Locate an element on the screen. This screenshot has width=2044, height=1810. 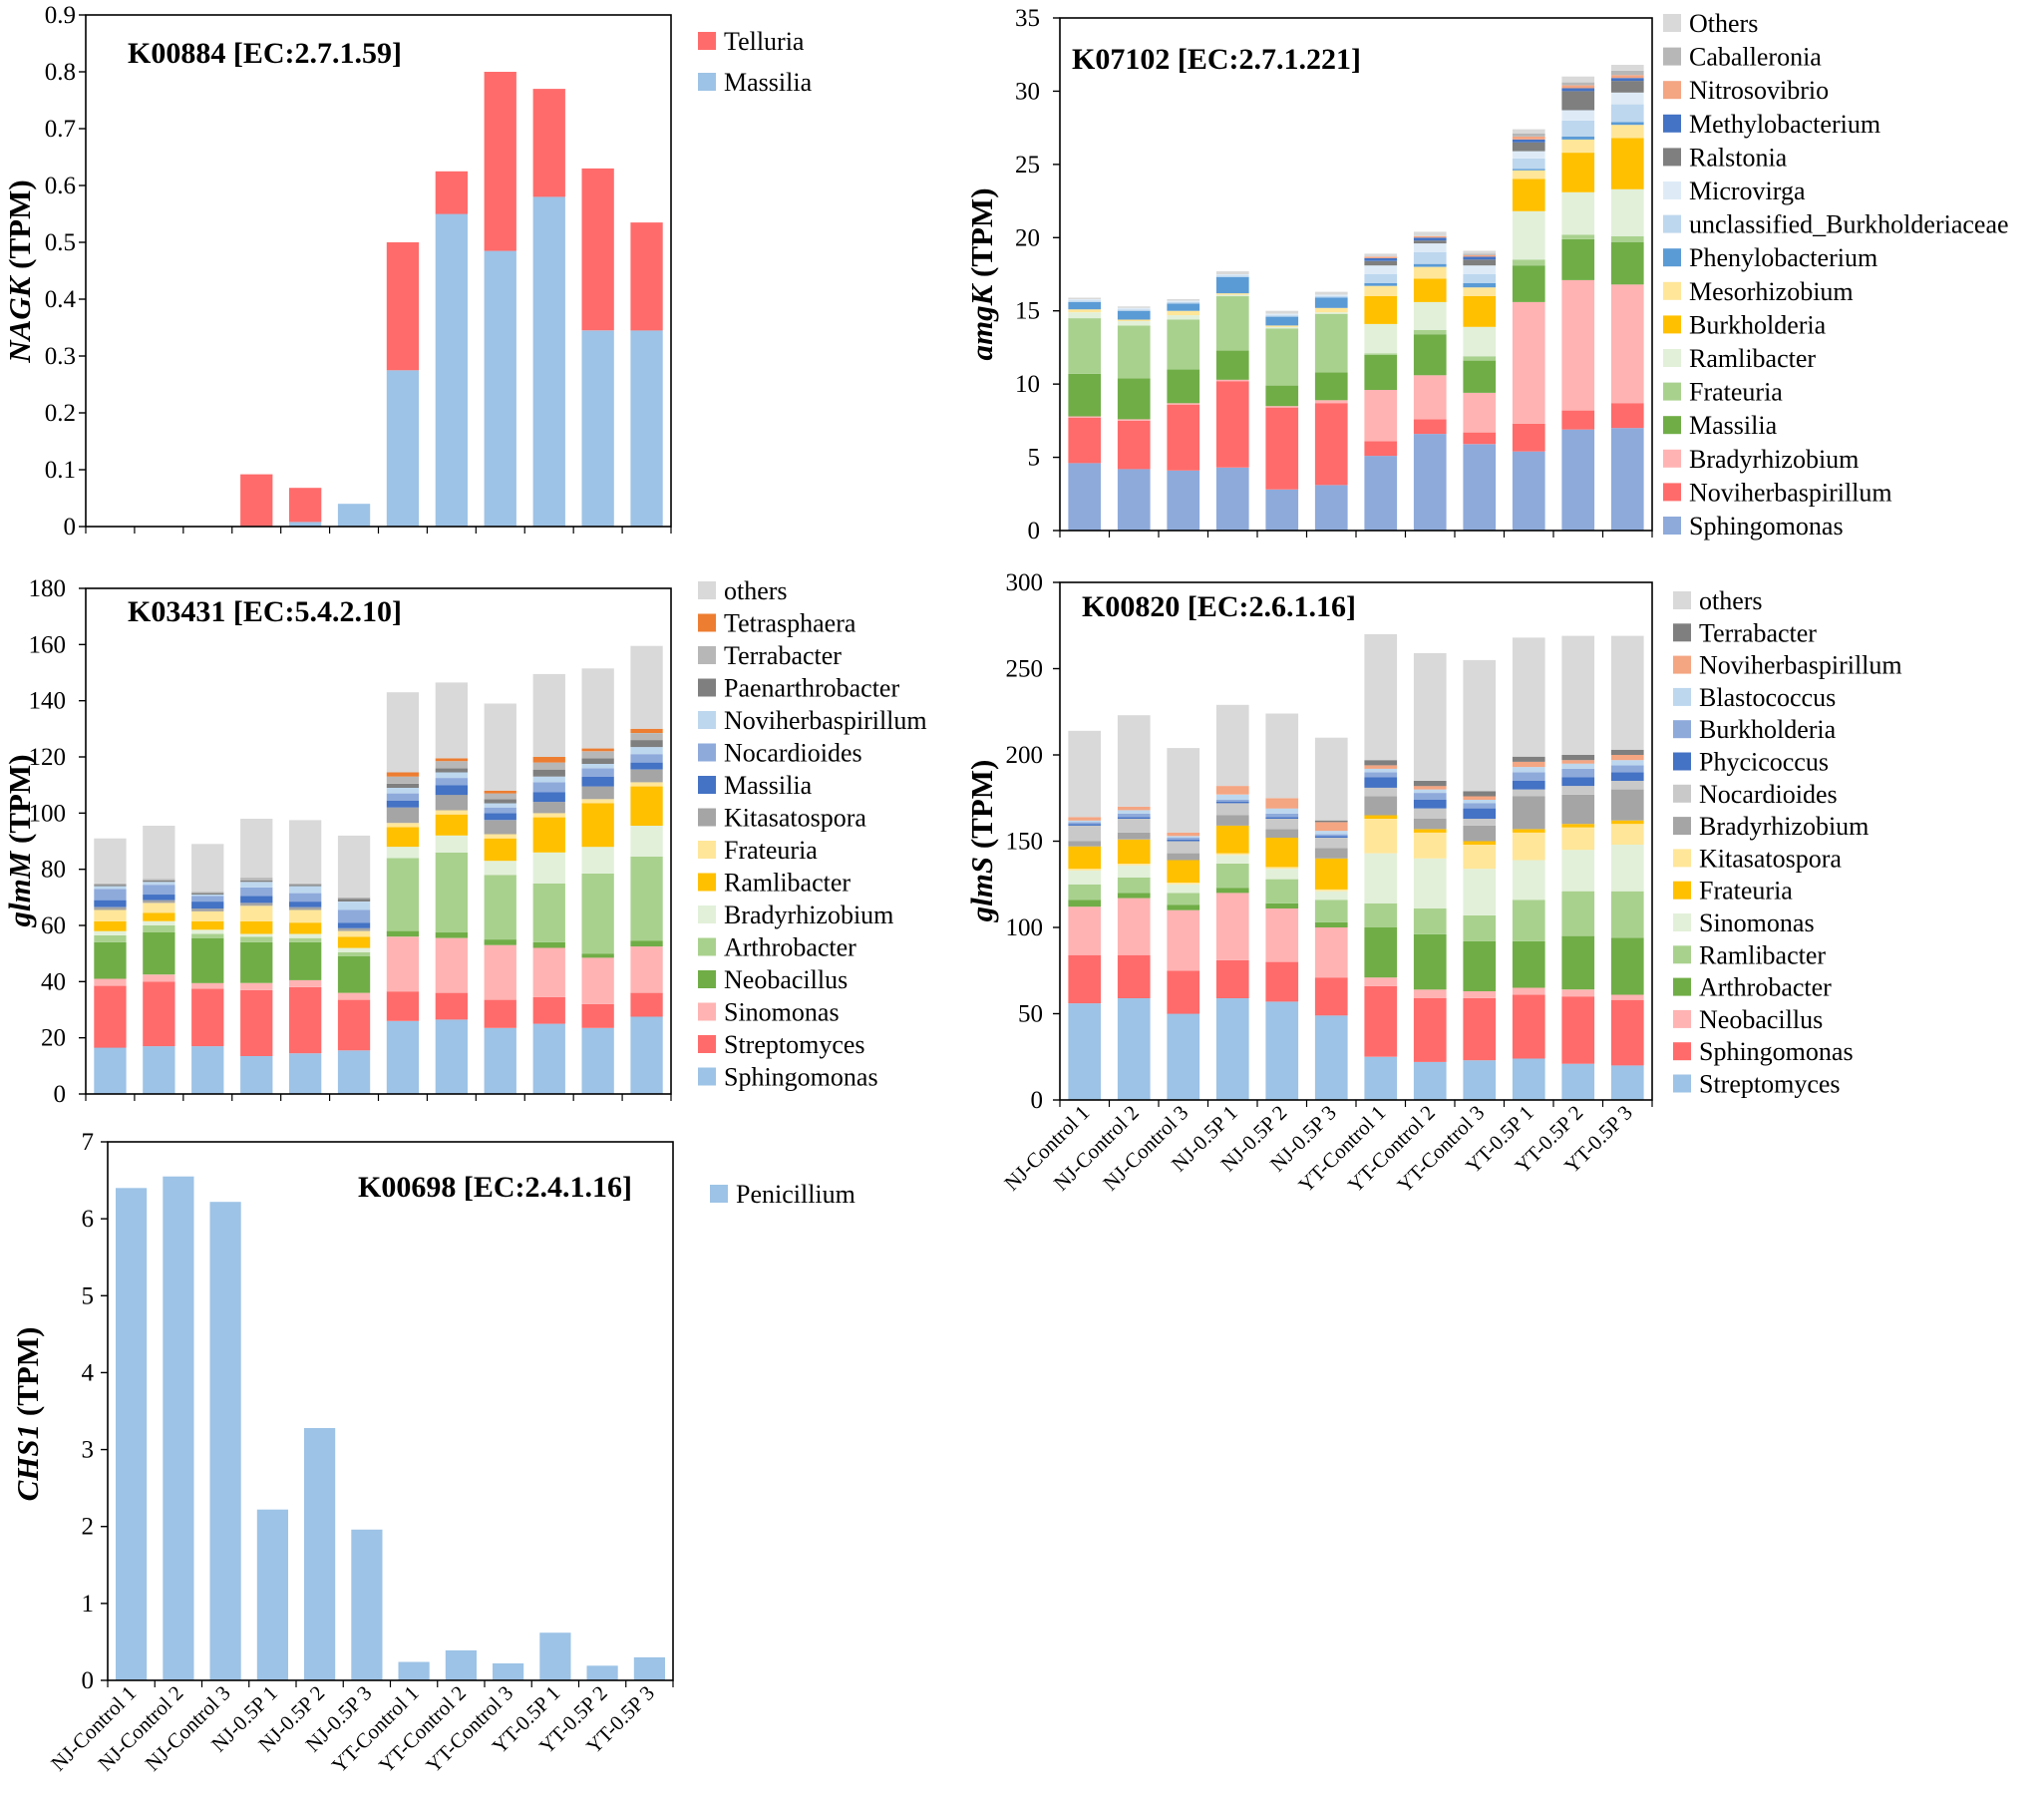
y-tick-label: 200 is located at coordinates (1025, 755).